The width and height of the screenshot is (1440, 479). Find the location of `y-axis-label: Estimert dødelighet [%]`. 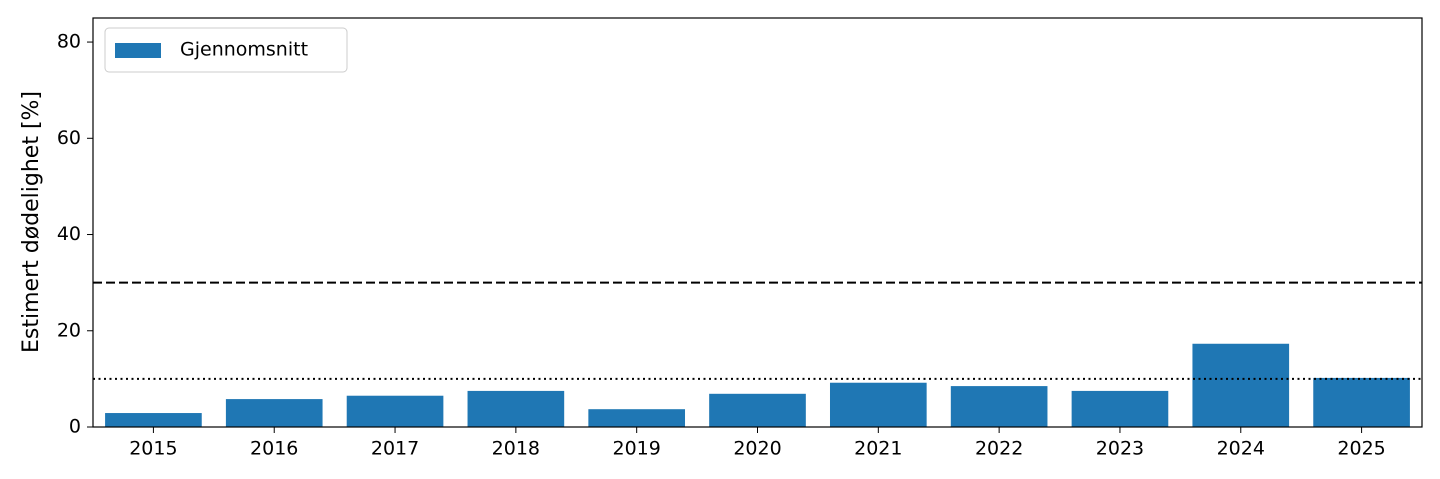

y-axis-label: Estimert dødelighet [%] is located at coordinates (31, 222).